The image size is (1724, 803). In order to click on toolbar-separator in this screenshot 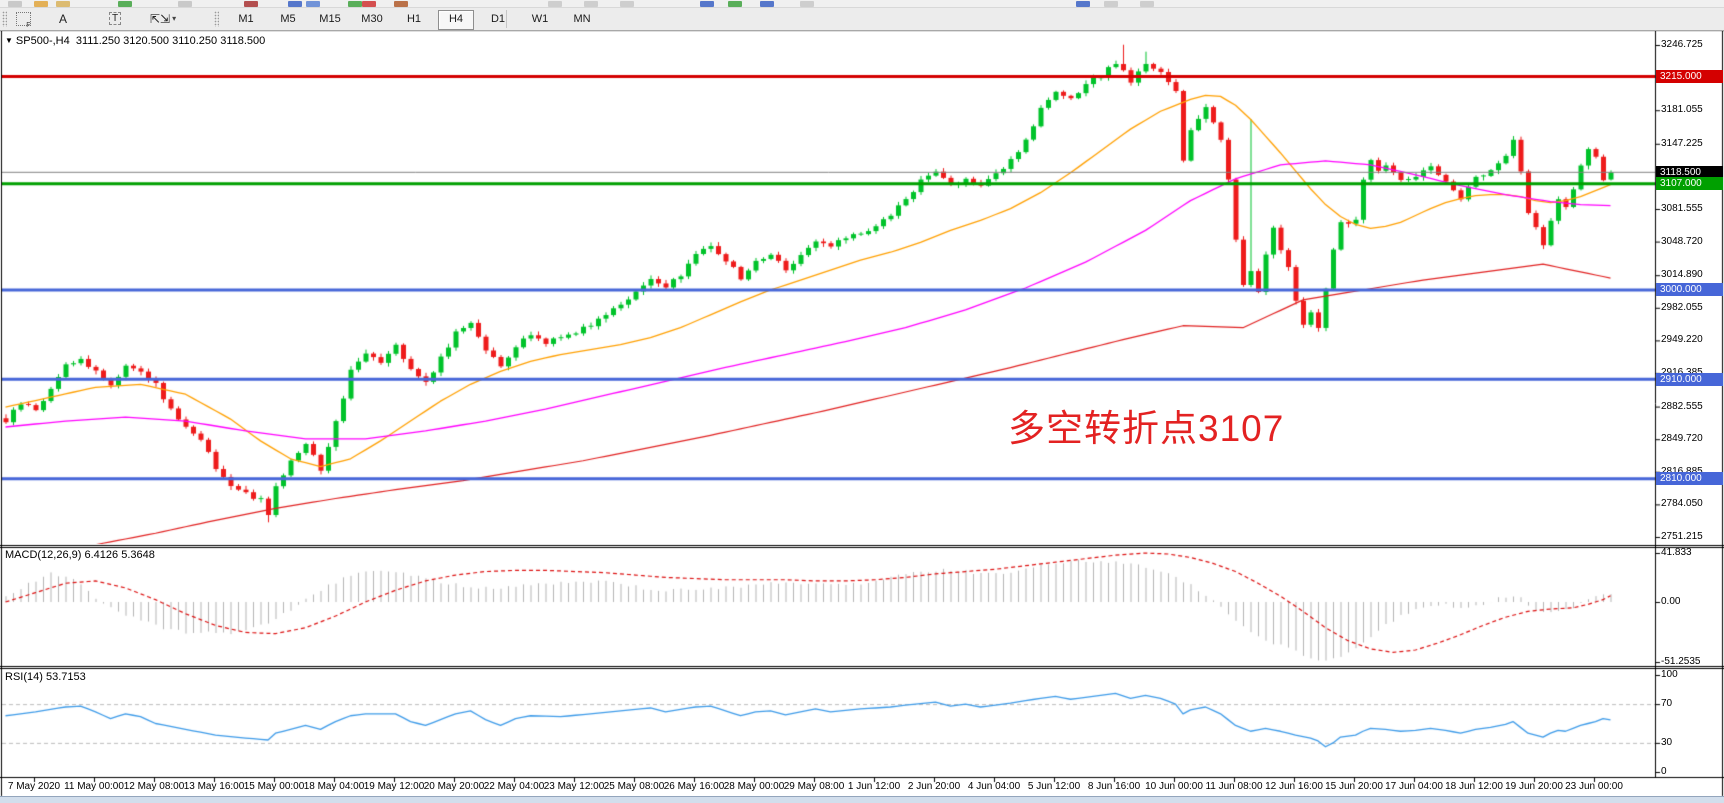, I will do `click(506, 19)`.